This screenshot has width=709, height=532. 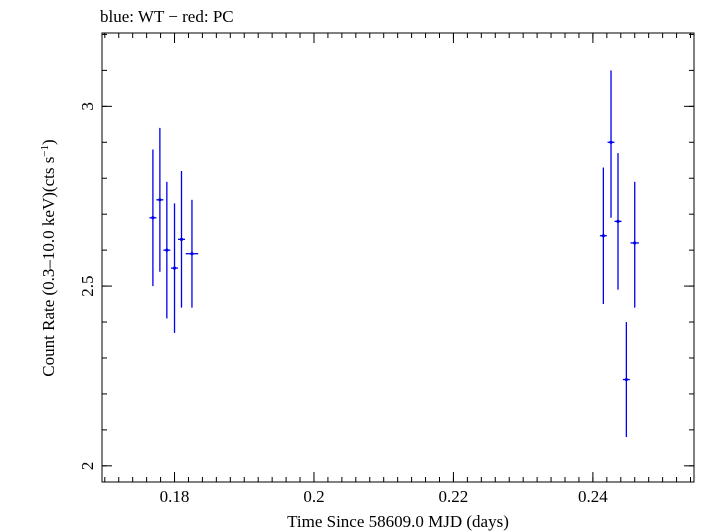 What do you see at coordinates (593, 496) in the screenshot?
I see `x-tick-label: 0.24` at bounding box center [593, 496].